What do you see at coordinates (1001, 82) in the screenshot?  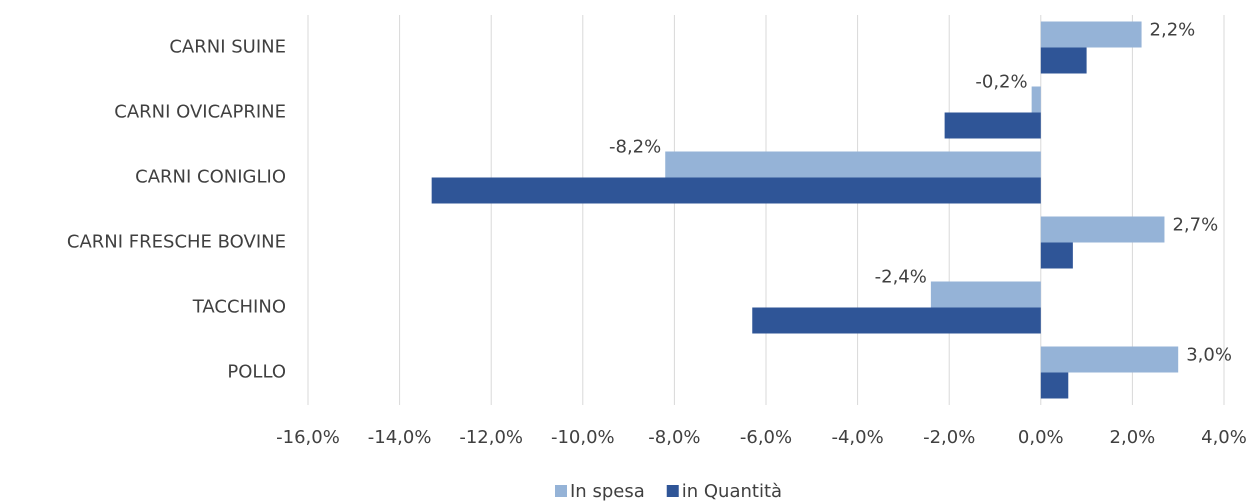 I see `data-label: -0,2%` at bounding box center [1001, 82].